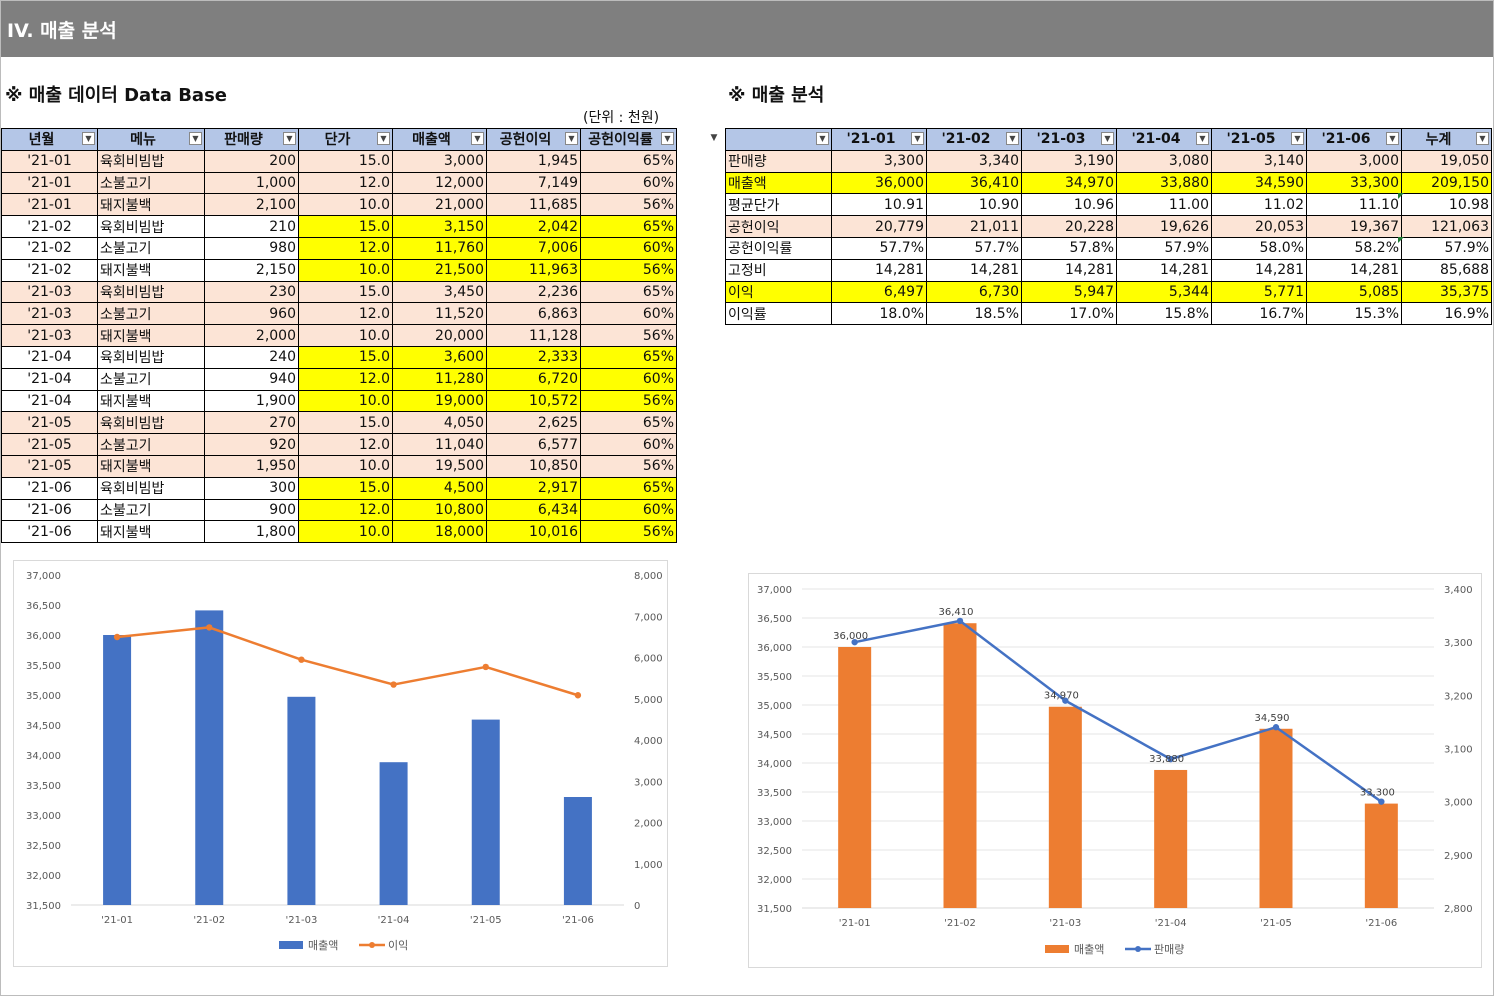 This screenshot has width=1494, height=996. Describe the element at coordinates (1446, 226) in the screenshot. I see `table-cell: 121,063` at that location.